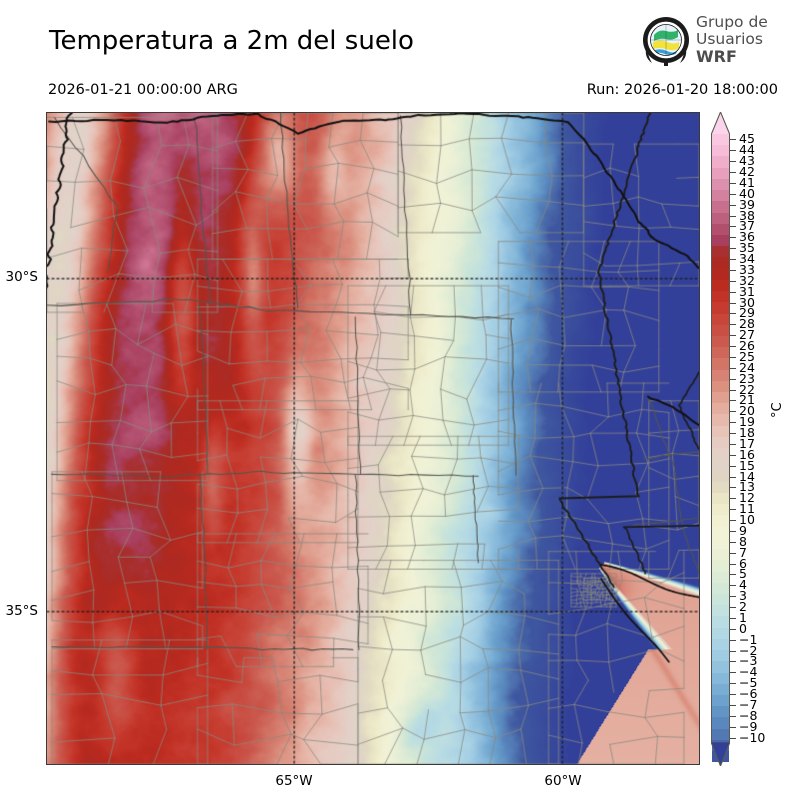 The height and width of the screenshot is (800, 800). What do you see at coordinates (743, 574) in the screenshot?
I see `colorbar-tick-label: 5` at bounding box center [743, 574].